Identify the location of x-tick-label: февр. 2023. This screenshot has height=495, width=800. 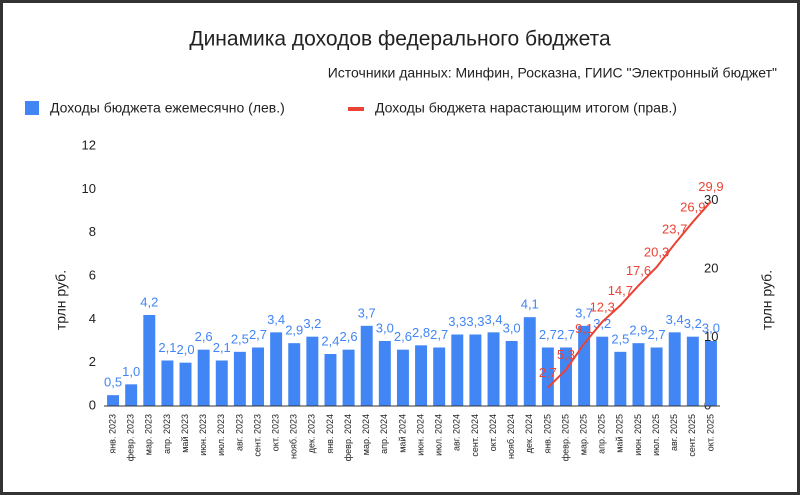
(131, 437).